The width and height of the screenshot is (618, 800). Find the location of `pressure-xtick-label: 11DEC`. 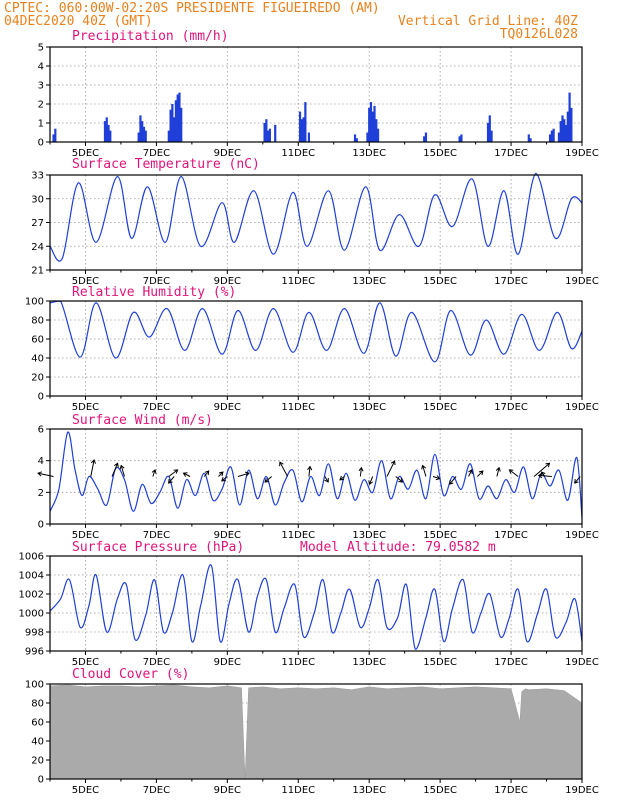

pressure-xtick-label: 11DEC is located at coordinates (298, 662).